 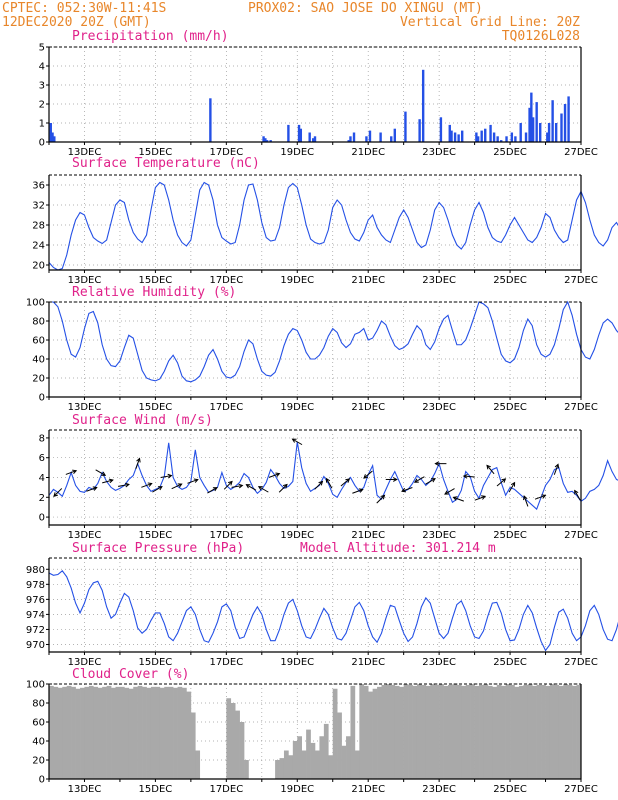 I want to click on temp-xtick-label: 25DEC, so click(x=510, y=280).